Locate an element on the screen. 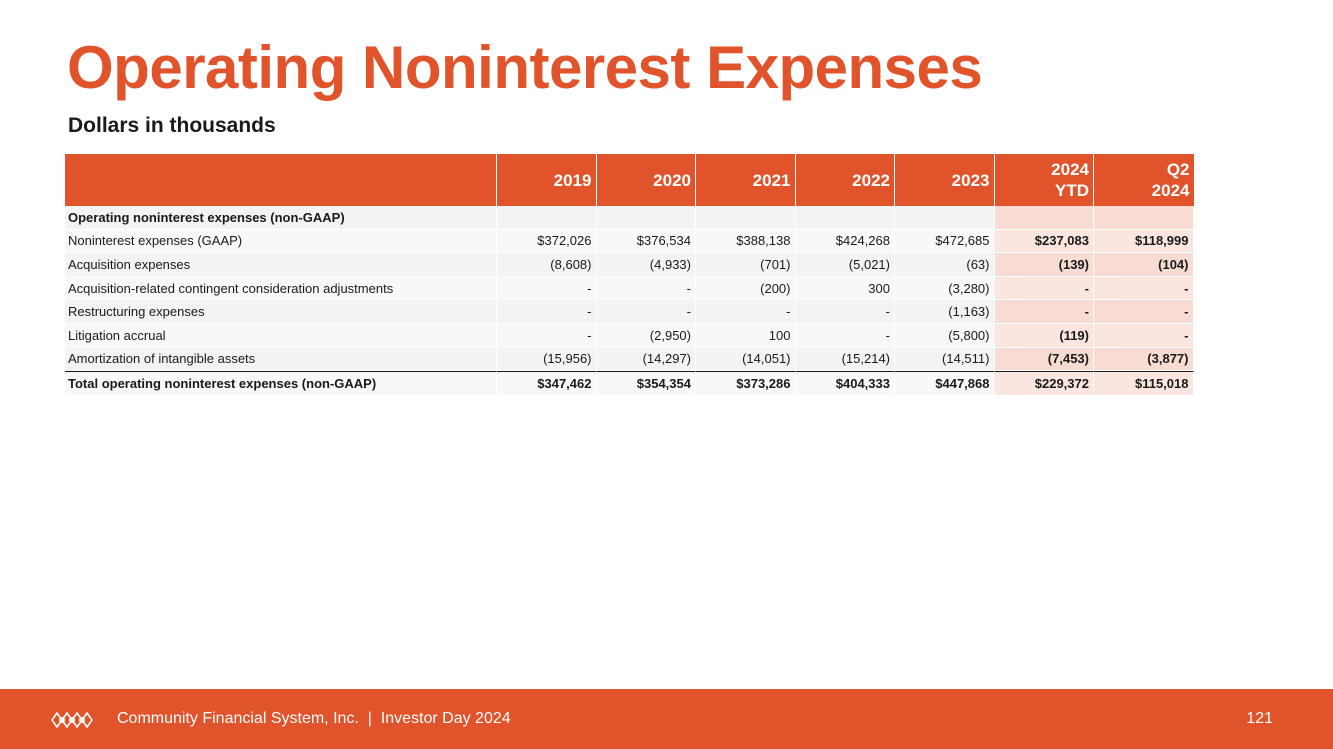 The image size is (1333, 749). row-label: Amortization of intangible assets is located at coordinates (281, 359).